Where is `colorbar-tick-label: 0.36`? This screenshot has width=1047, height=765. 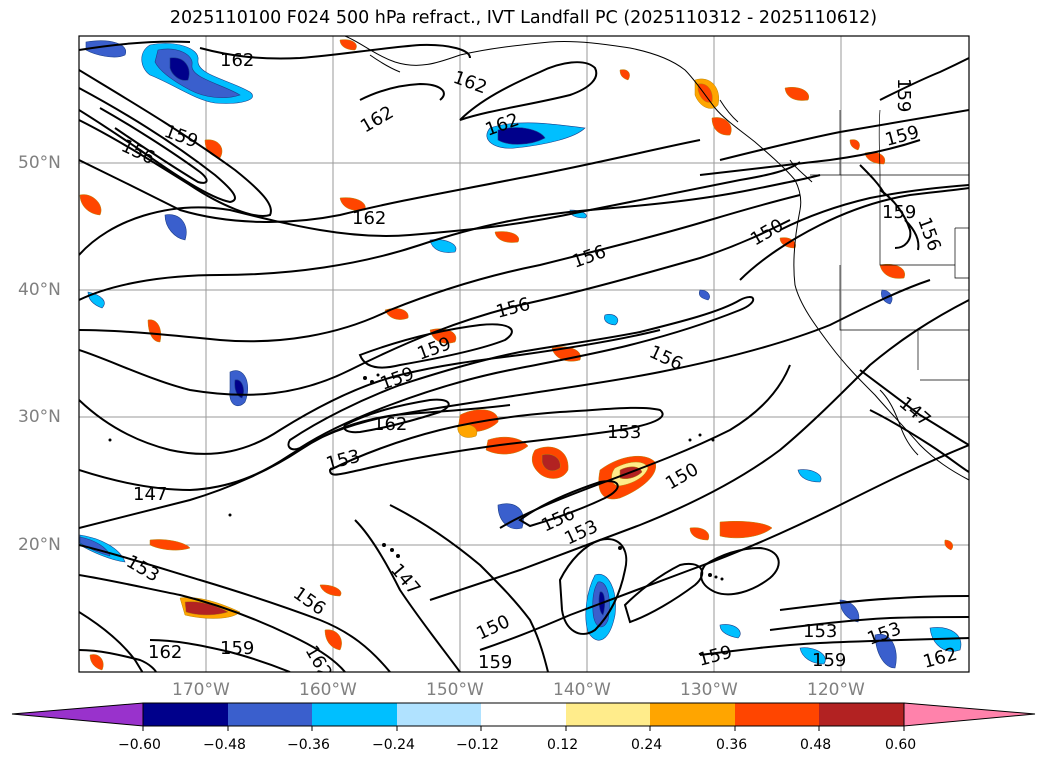
colorbar-tick-label: 0.36 is located at coordinates (732, 745).